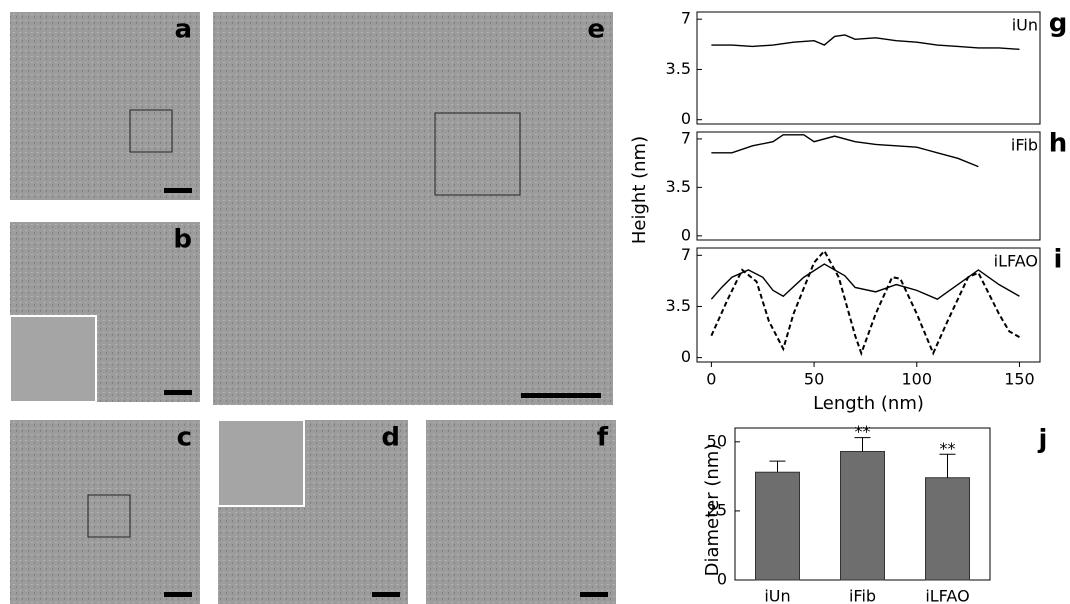 This screenshot has height=604, width=1070. I want to click on x-tick-label: 0, so click(711, 379).